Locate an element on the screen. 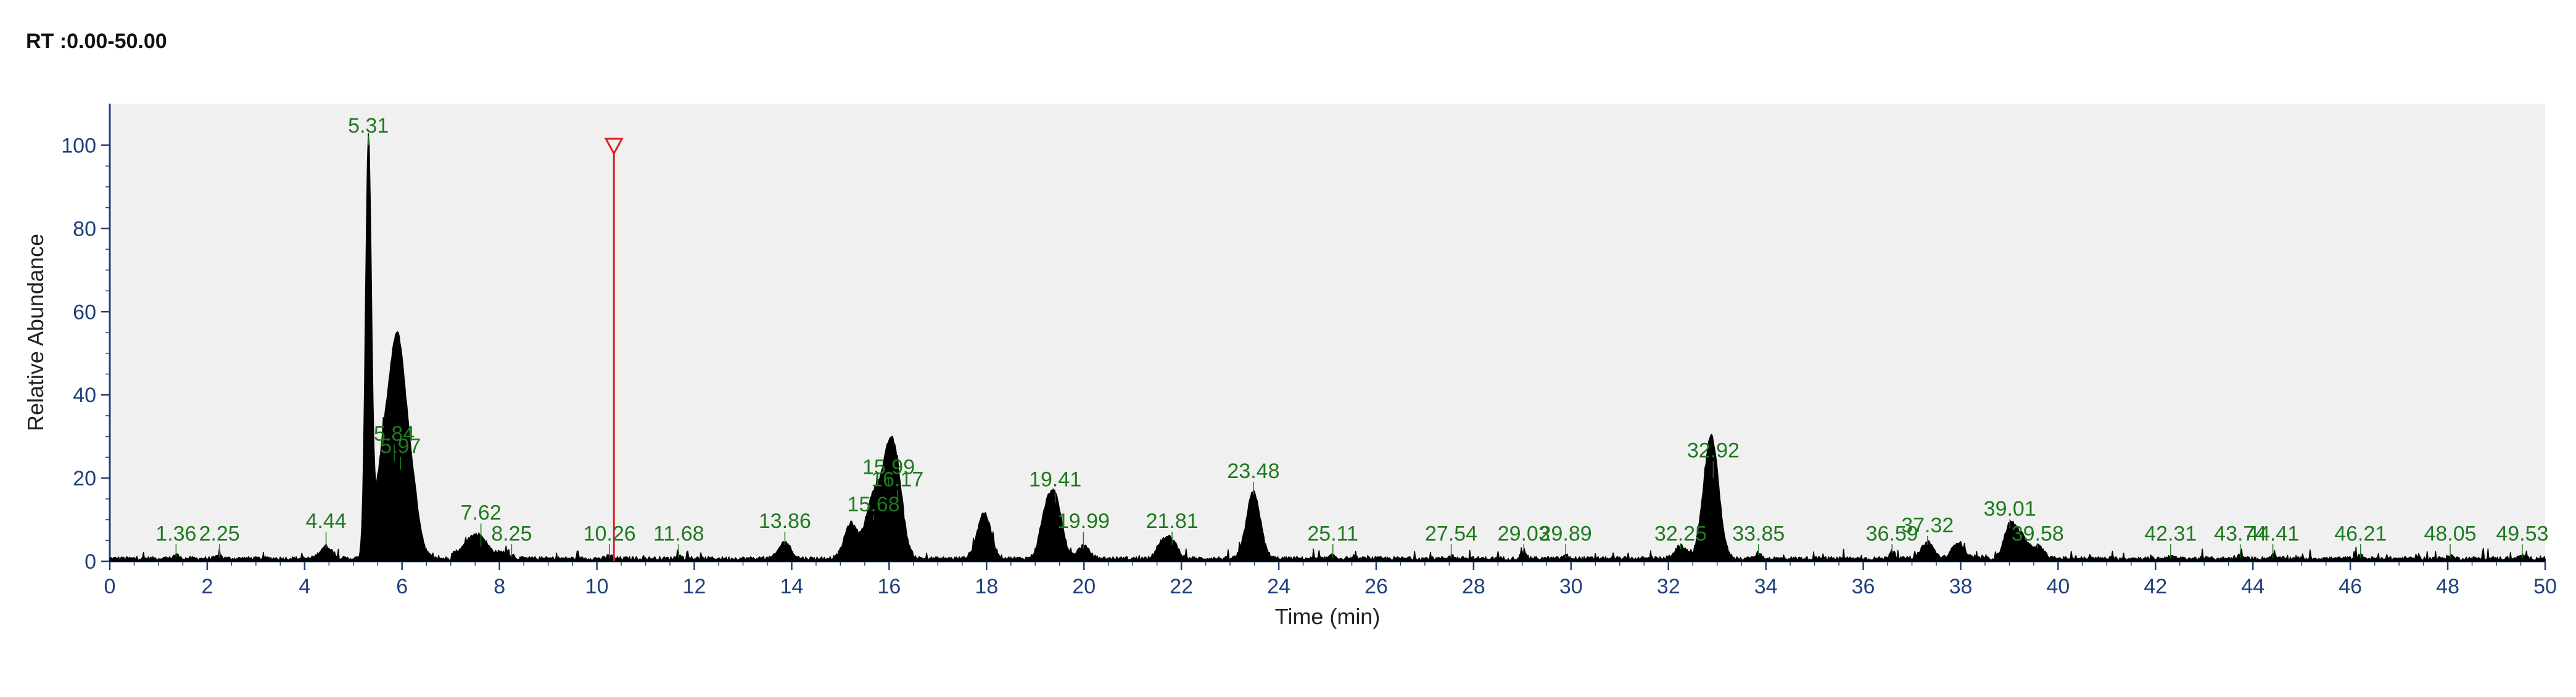  x-tick-label: 2 is located at coordinates (207, 586).